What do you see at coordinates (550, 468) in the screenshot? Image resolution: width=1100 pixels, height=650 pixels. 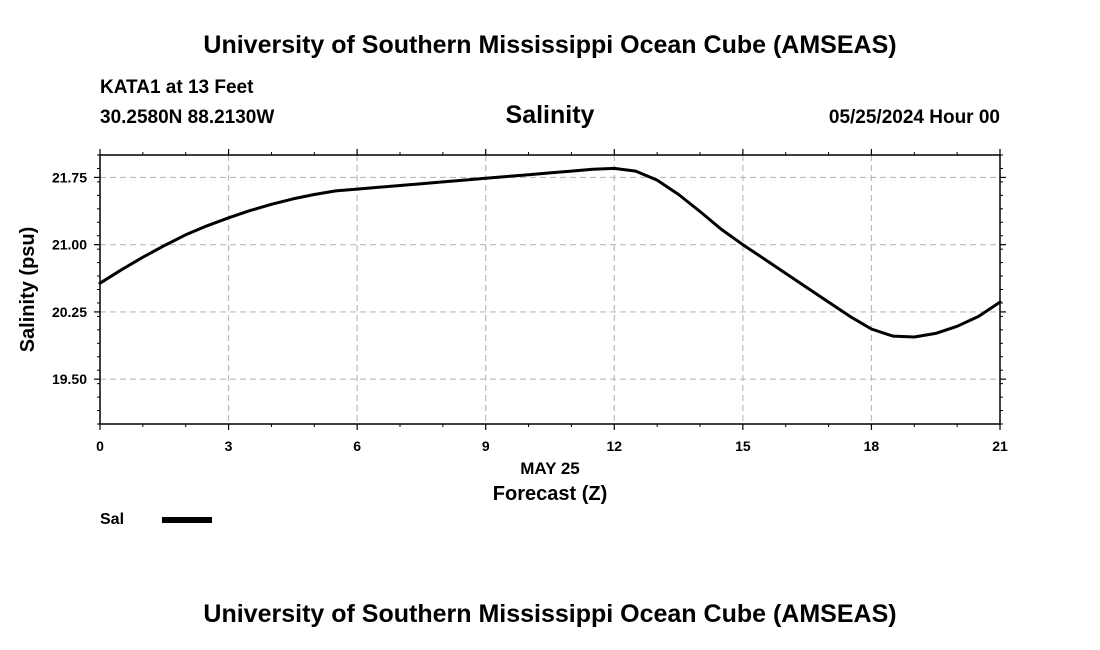 I see `x-date-label: MAY 25` at bounding box center [550, 468].